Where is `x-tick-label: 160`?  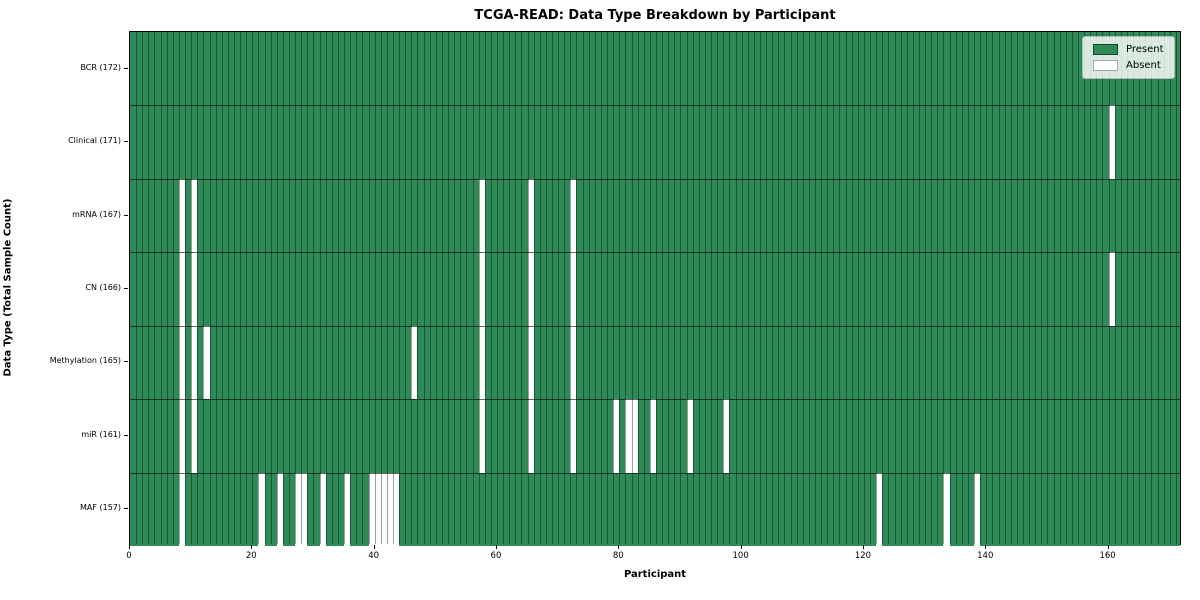 x-tick-label: 160 is located at coordinates (1107, 556).